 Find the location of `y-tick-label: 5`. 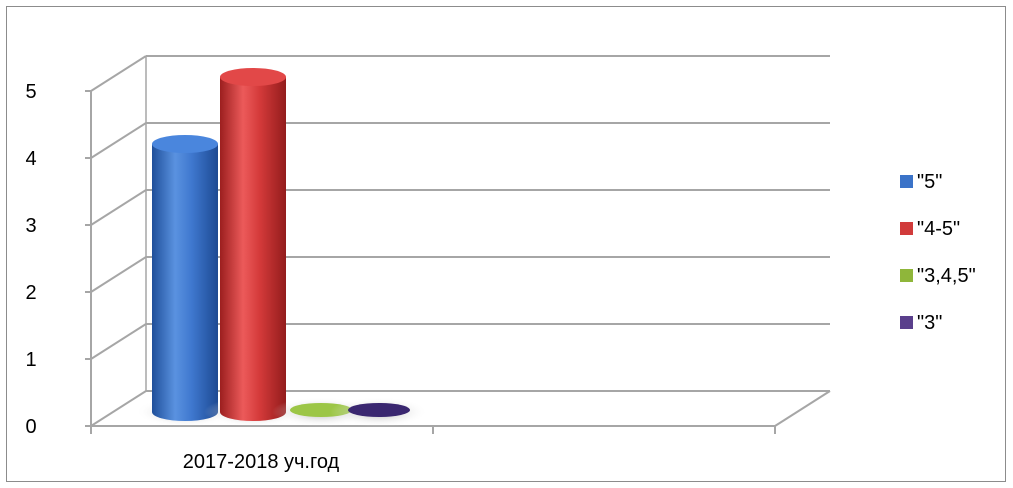

y-tick-label: 5 is located at coordinates (30, 92).